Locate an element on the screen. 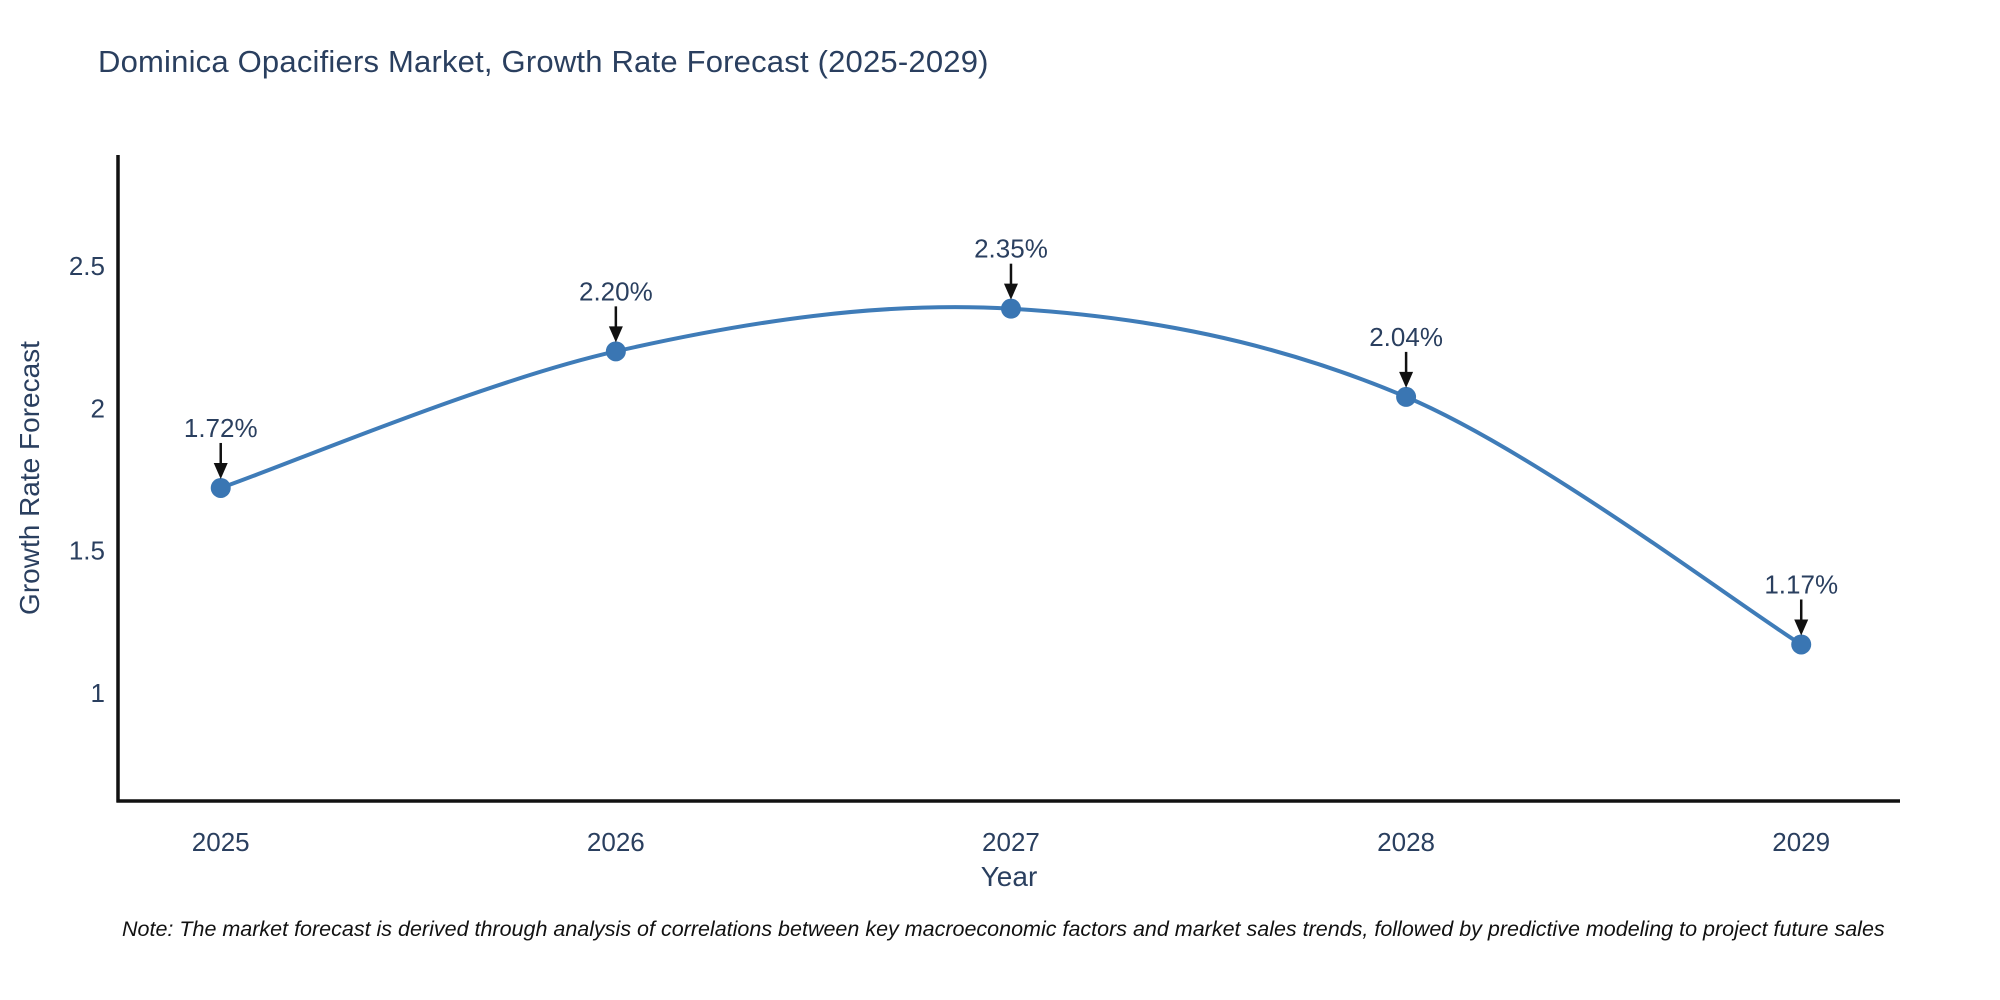 Image resolution: width=2000 pixels, height=1000 pixels. y-tick-label: 1.5 is located at coordinates (87, 551).